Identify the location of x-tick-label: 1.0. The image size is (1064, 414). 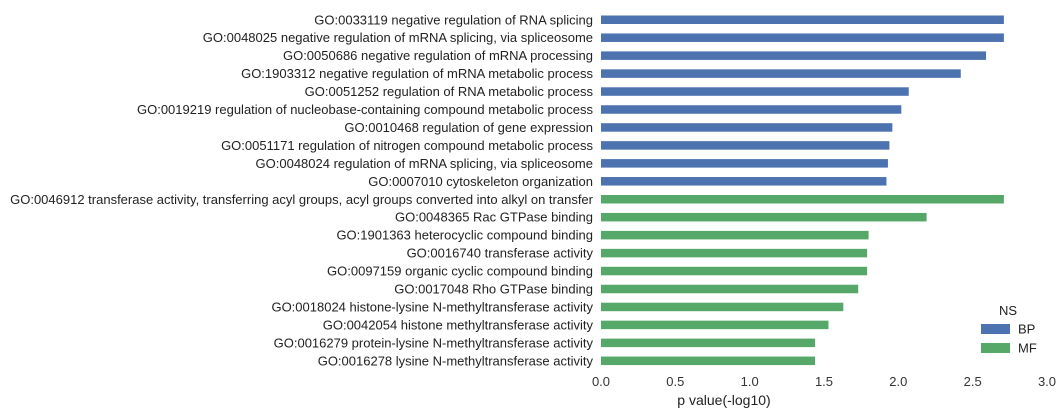
(750, 381).